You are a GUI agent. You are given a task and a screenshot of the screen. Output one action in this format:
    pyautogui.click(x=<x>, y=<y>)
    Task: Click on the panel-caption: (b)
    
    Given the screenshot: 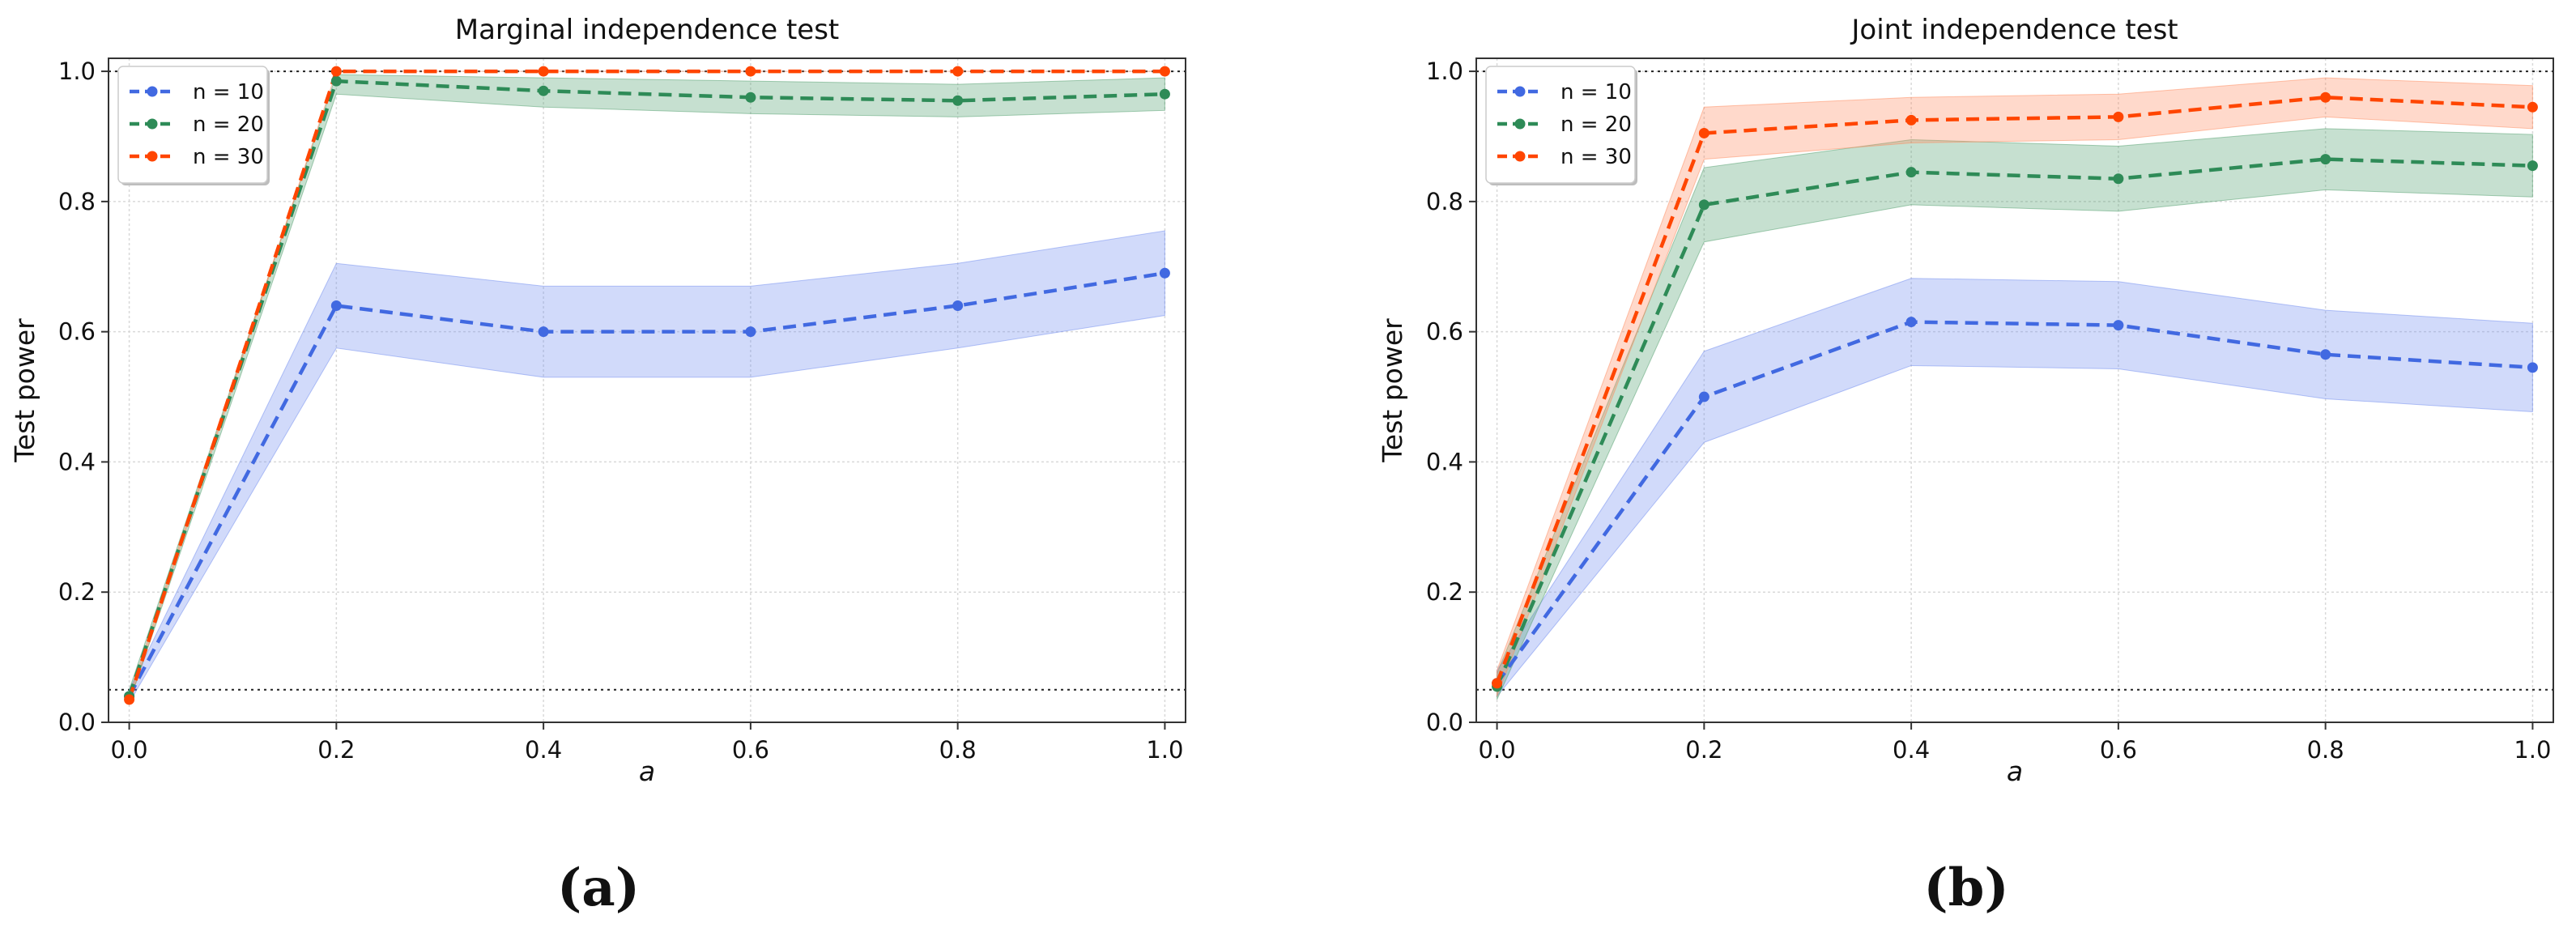 What is the action you would take?
    pyautogui.click(x=1965, y=888)
    